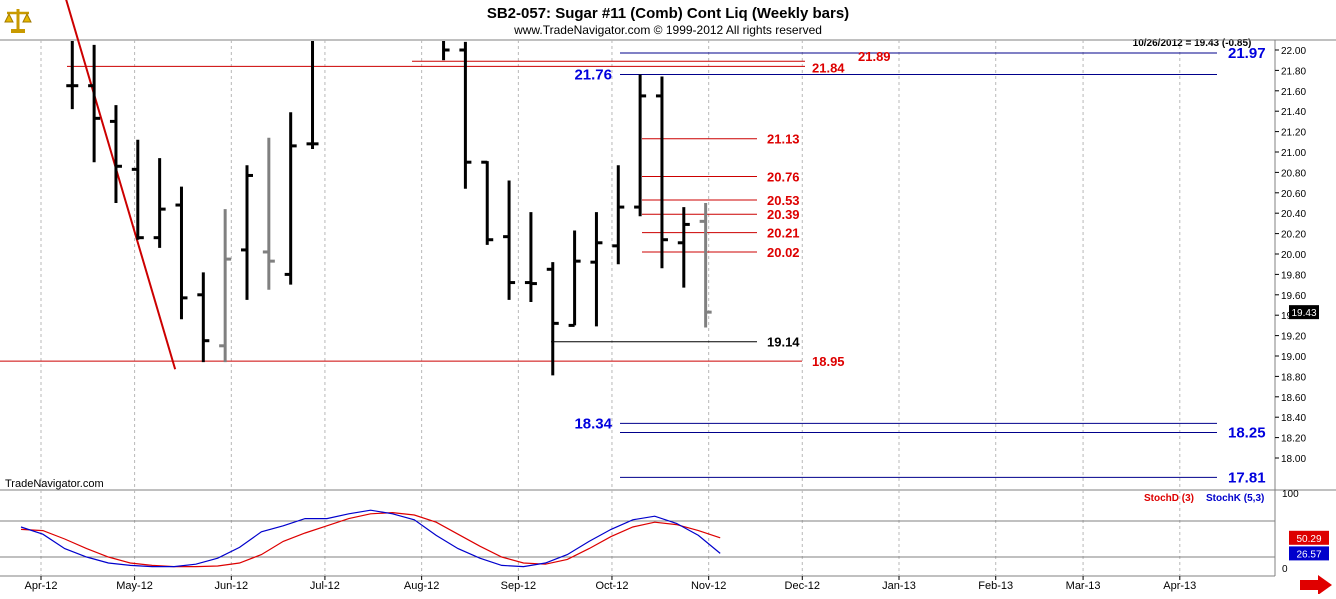 The height and width of the screenshot is (599, 1336). What do you see at coordinates (1179, 586) in the screenshot?
I see `x-tick-label: Apr-13` at bounding box center [1179, 586].